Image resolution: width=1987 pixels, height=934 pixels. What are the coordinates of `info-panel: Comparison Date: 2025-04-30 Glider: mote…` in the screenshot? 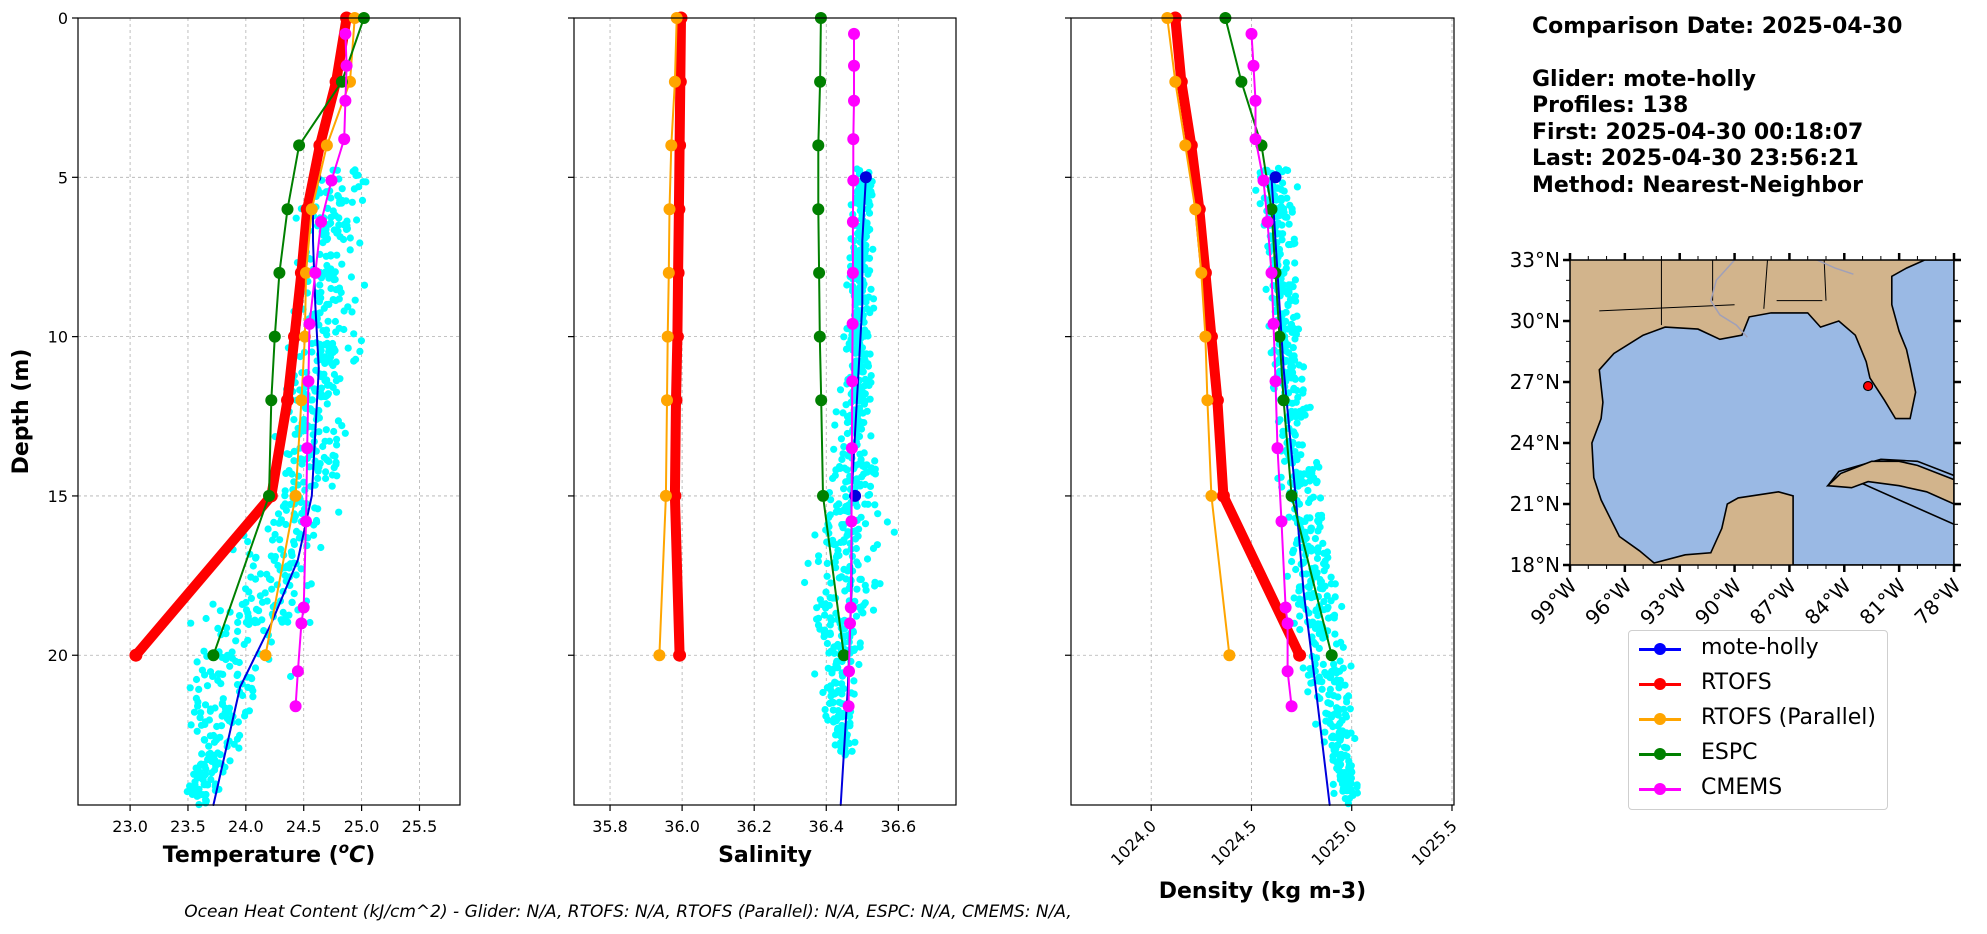 It's located at (1717, 106).